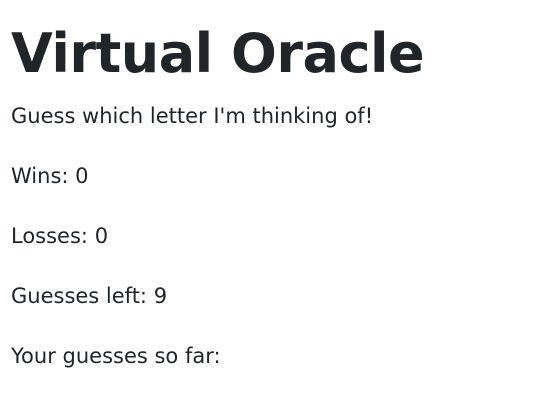 This screenshot has width=535, height=407. I want to click on guesses-so-far-label: Your guesses so far:, so click(116, 356).